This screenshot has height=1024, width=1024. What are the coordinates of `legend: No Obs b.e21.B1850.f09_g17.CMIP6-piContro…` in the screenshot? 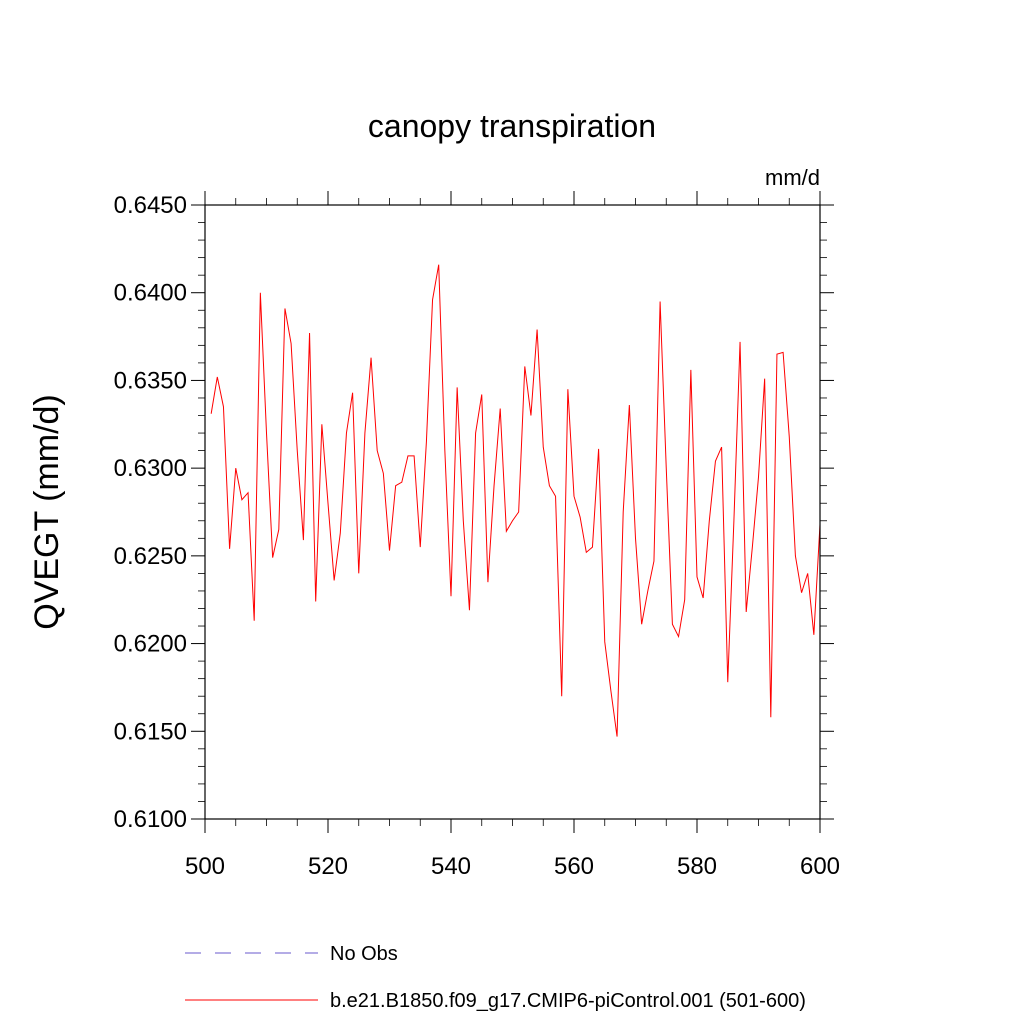 It's located at (495, 977).